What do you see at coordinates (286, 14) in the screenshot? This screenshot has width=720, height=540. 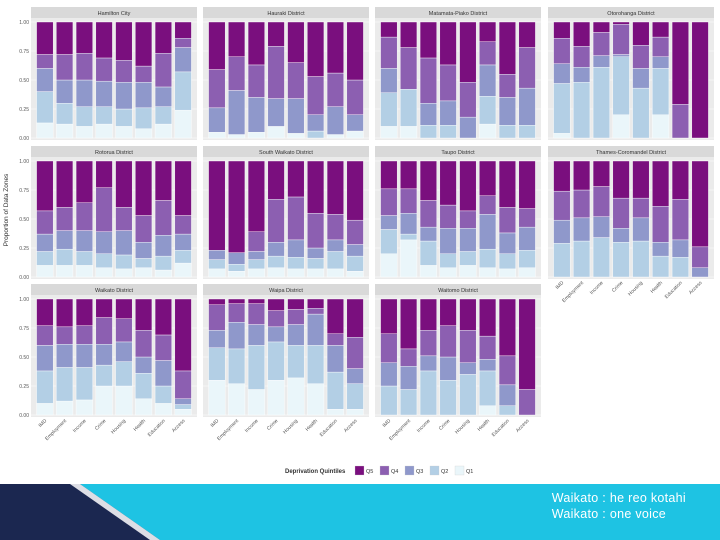 I see `facet-title: Hauraki District` at bounding box center [286, 14].